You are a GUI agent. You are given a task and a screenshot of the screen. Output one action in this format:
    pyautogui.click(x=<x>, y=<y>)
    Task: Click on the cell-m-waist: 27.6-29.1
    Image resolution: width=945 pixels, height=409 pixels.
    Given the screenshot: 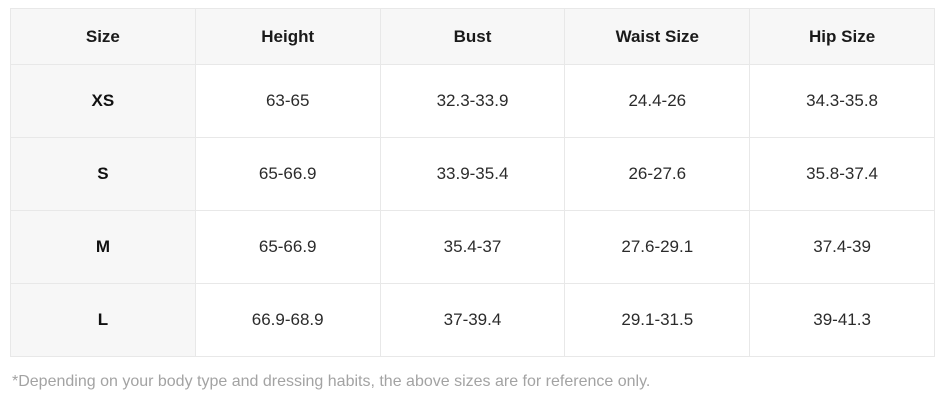 What is the action you would take?
    pyautogui.click(x=657, y=247)
    